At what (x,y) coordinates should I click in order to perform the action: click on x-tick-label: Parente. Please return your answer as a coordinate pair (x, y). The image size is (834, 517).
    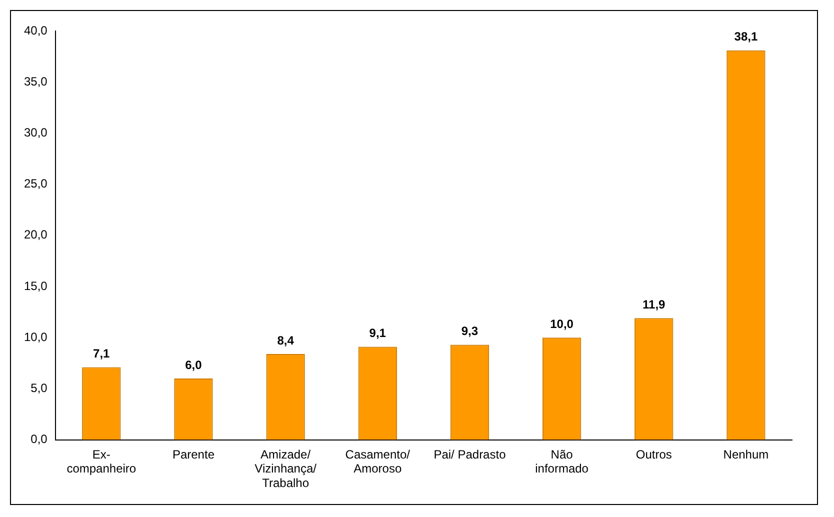
    Looking at the image, I should click on (193, 454).